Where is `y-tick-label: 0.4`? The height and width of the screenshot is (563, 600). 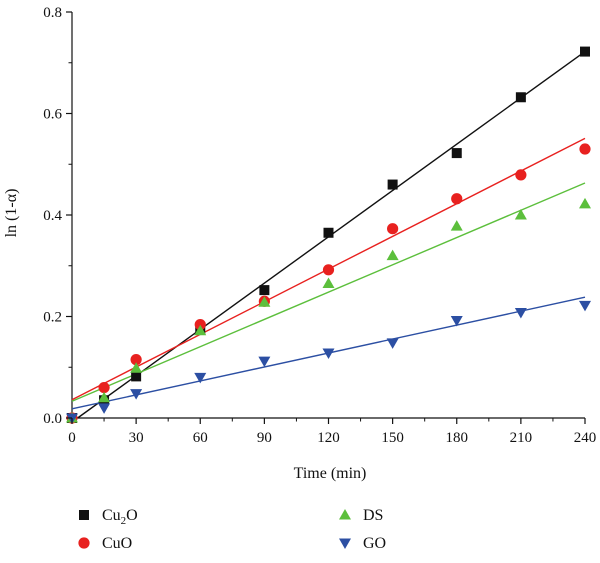 y-tick-label: 0.4 is located at coordinates (52, 216).